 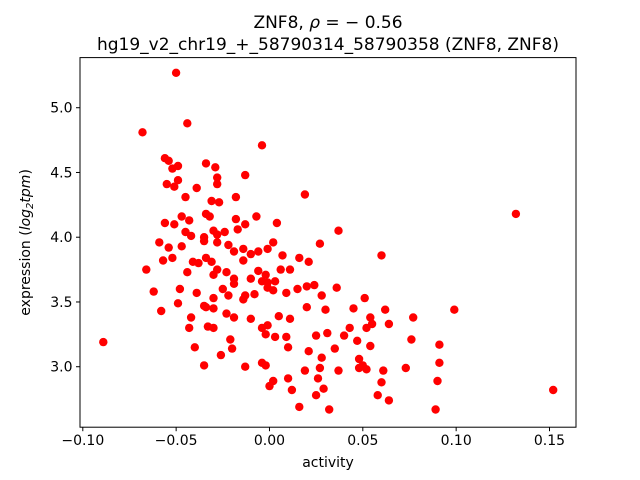 What do you see at coordinates (61, 173) in the screenshot?
I see `y-tick-label: 4.5` at bounding box center [61, 173].